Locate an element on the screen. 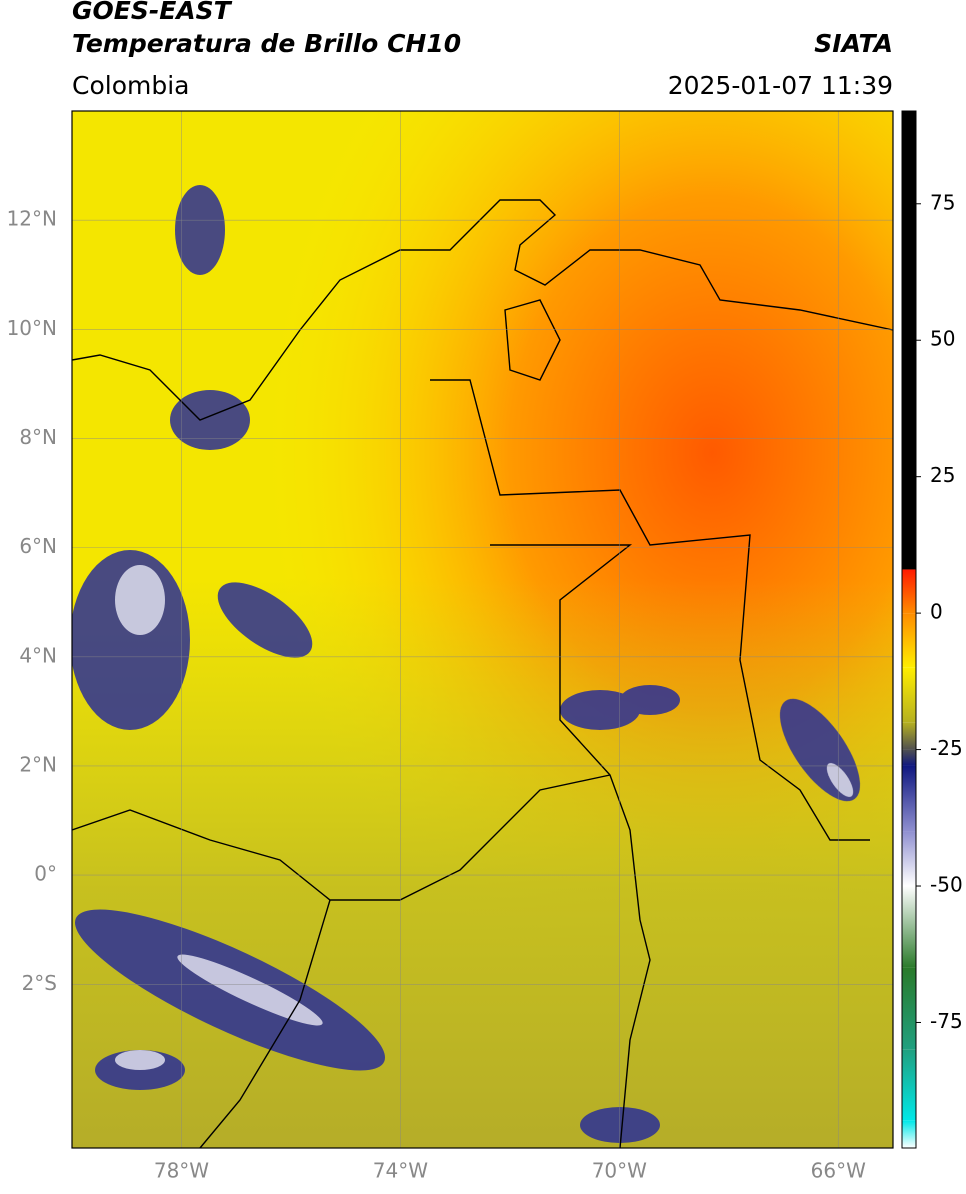  colorbar-tick-label: 50 is located at coordinates (942, 339).